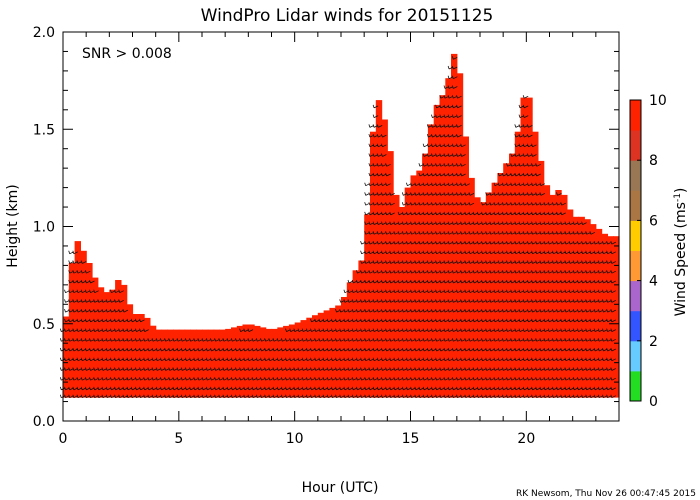  What do you see at coordinates (648, 251) in the screenshot?
I see `colorbar: 0 2 4 6 8 10` at bounding box center [648, 251].